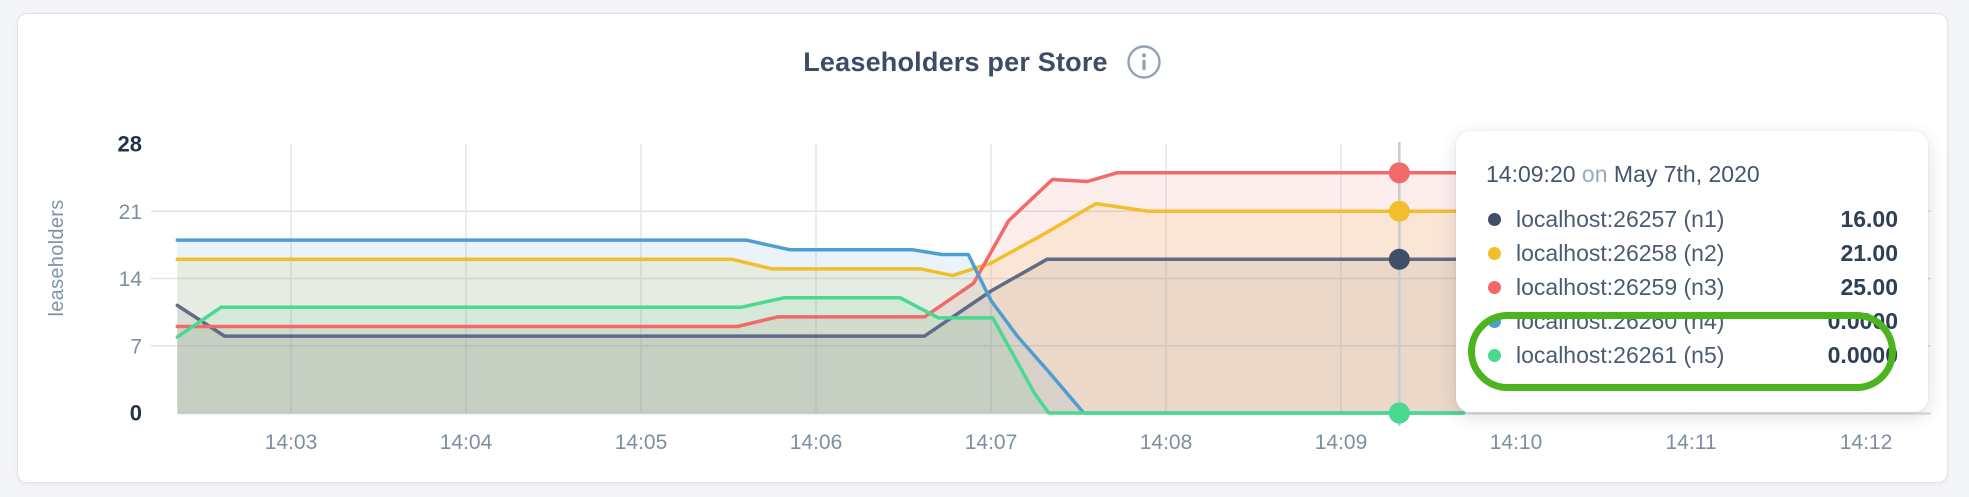 Image resolution: width=1969 pixels, height=497 pixels. I want to click on tooltip-series-row: localhost:26259 (n3) 25.00, so click(1691, 287).